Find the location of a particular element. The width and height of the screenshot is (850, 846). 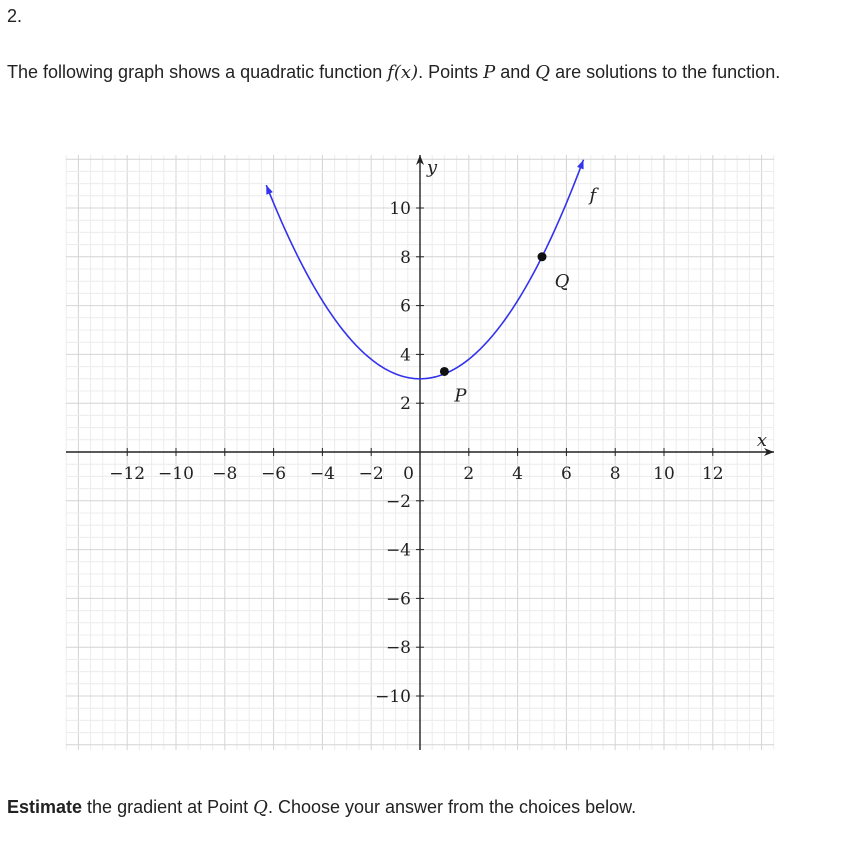

y-axis-label: y is located at coordinates (432, 167).